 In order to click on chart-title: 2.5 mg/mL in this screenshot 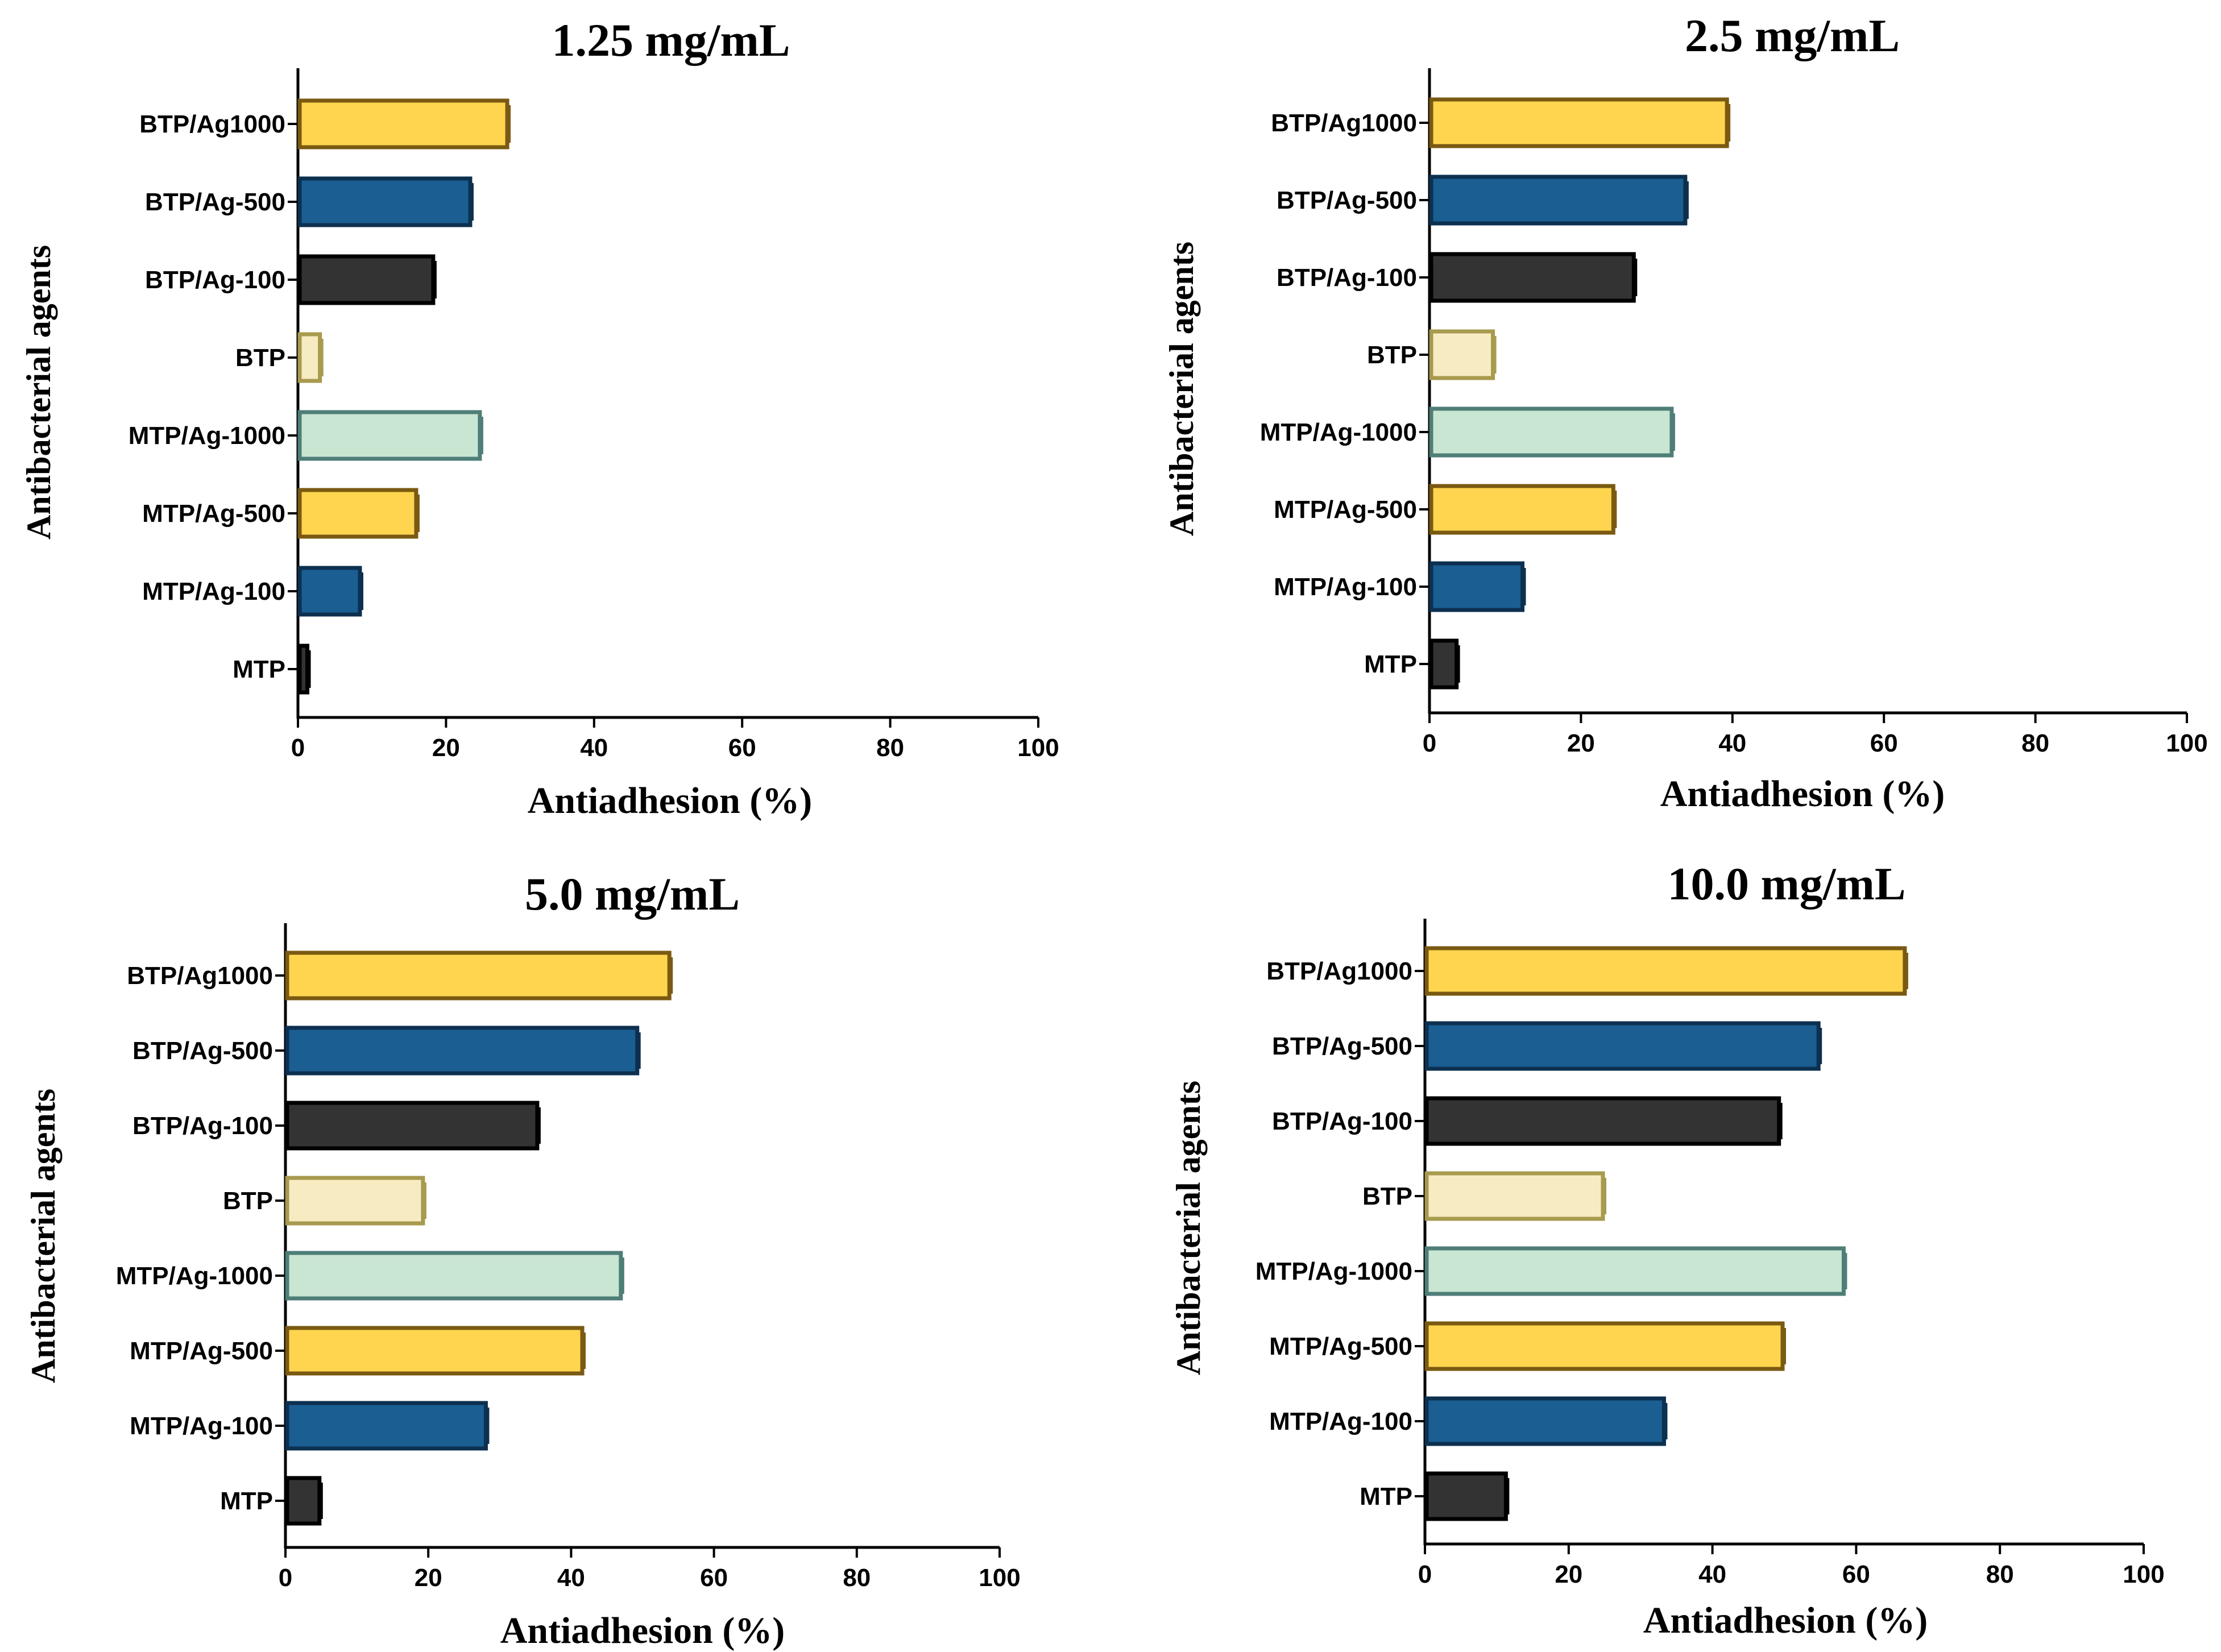, I will do `click(1792, 35)`.